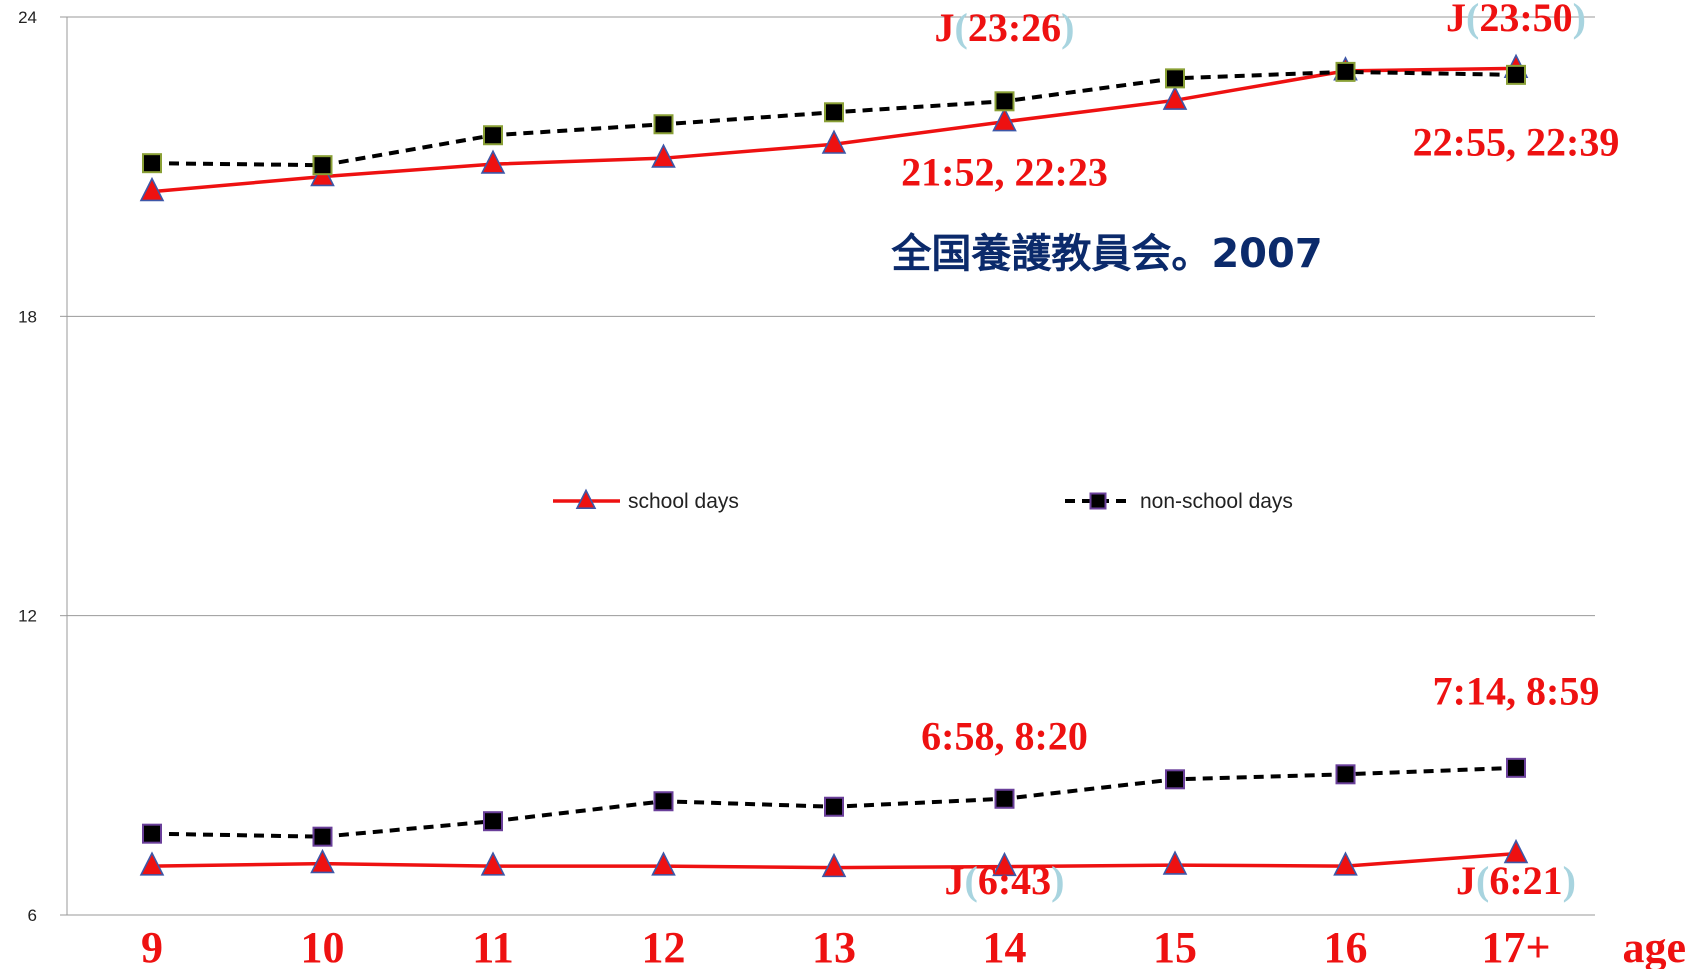  I want to click on x-tick-label: 17+, so click(1515, 946).